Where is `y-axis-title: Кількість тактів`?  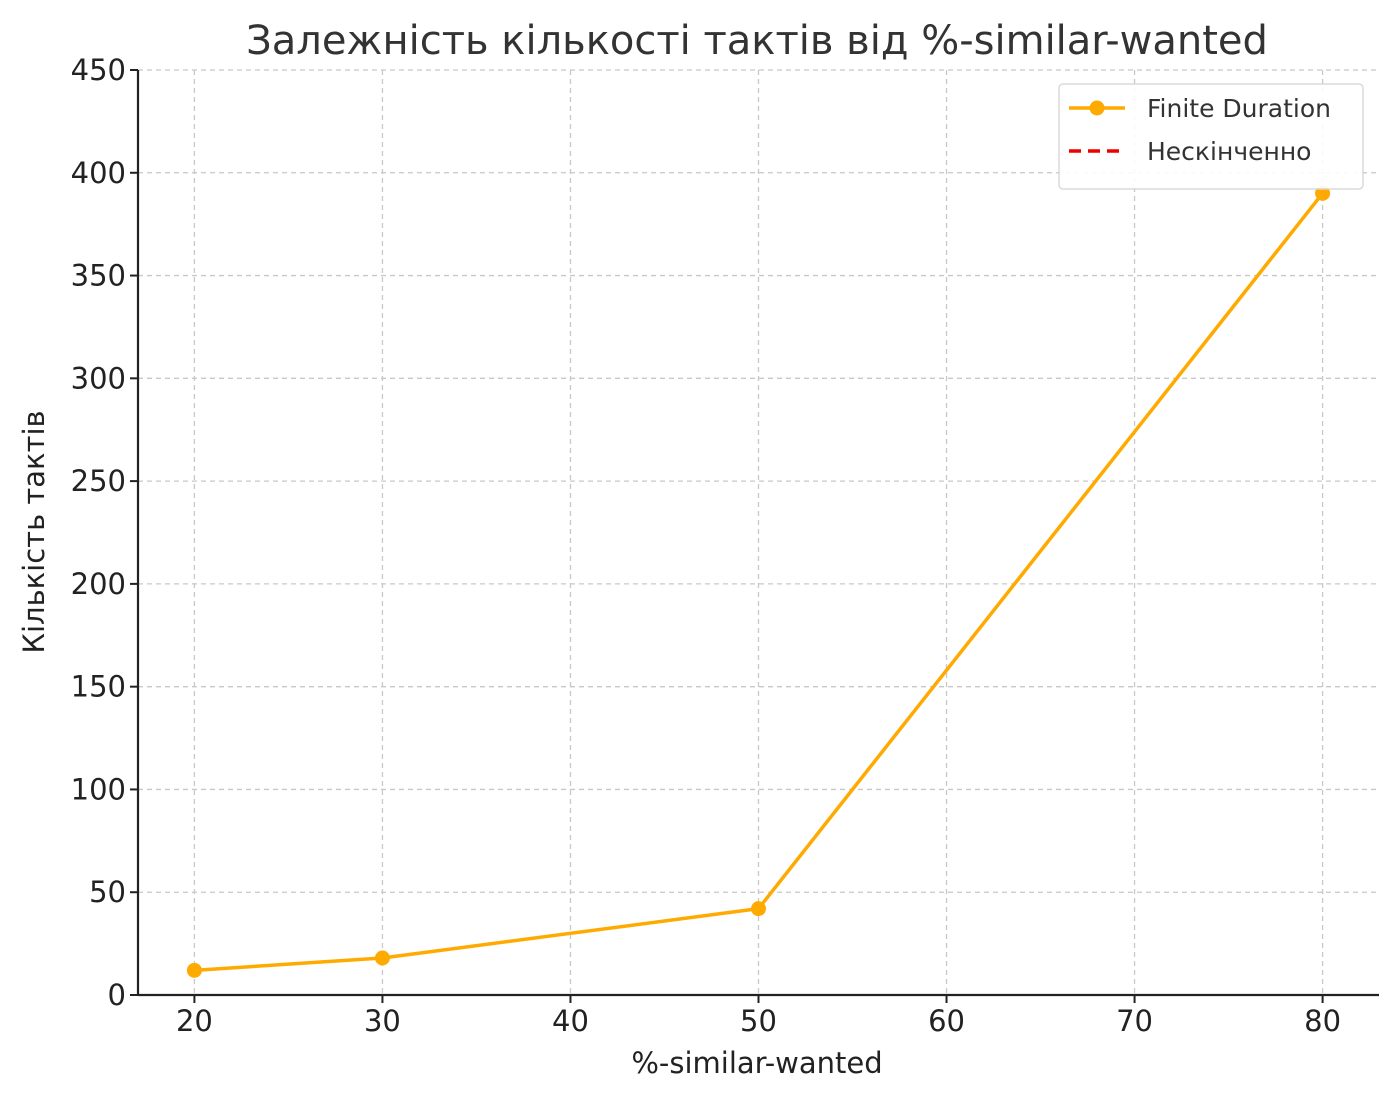 y-axis-title: Кількість тактів is located at coordinates (34, 531).